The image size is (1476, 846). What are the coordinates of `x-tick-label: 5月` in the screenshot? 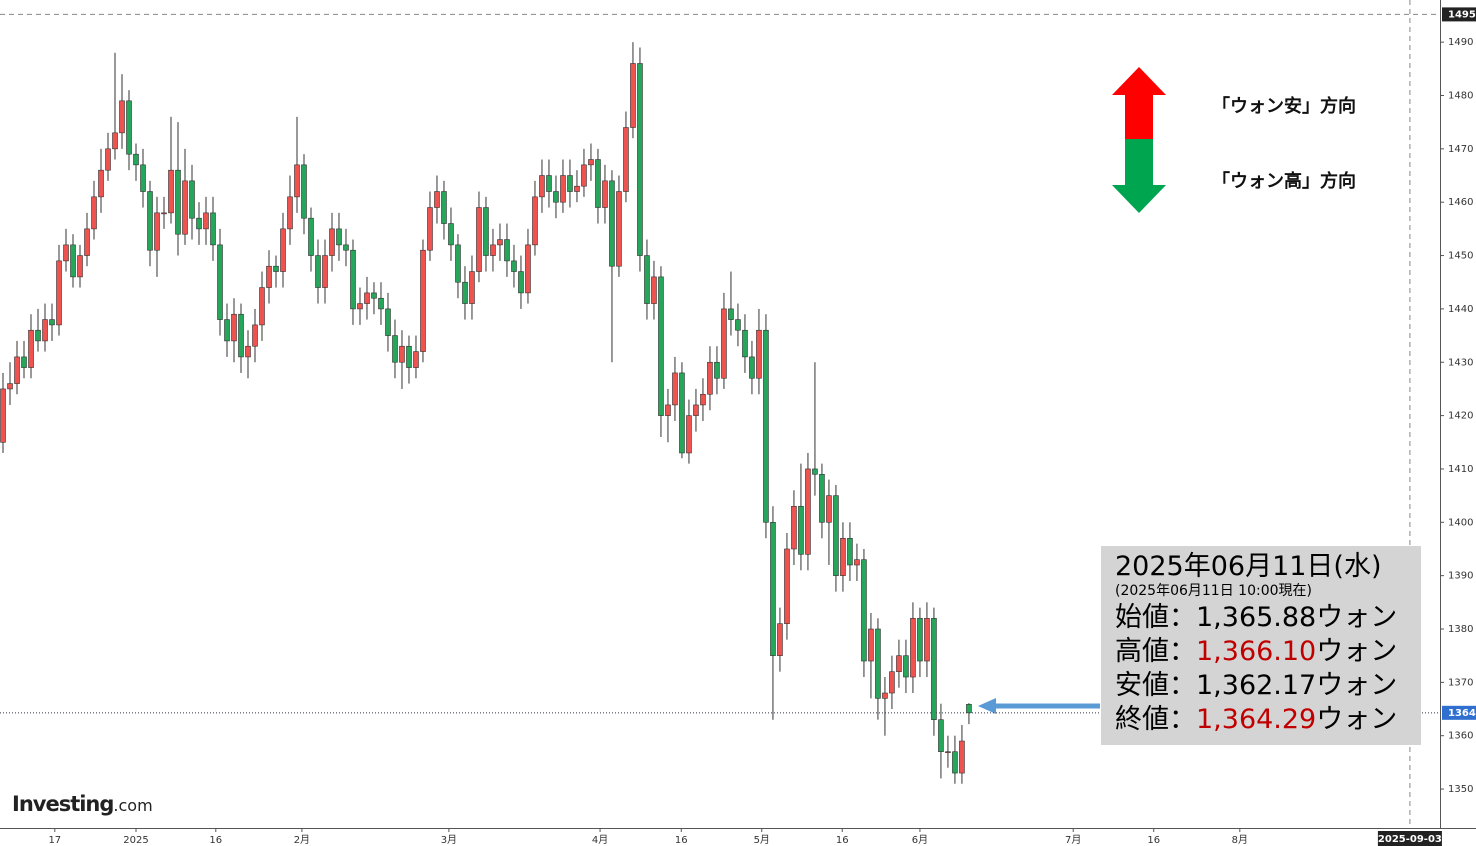 It's located at (762, 840).